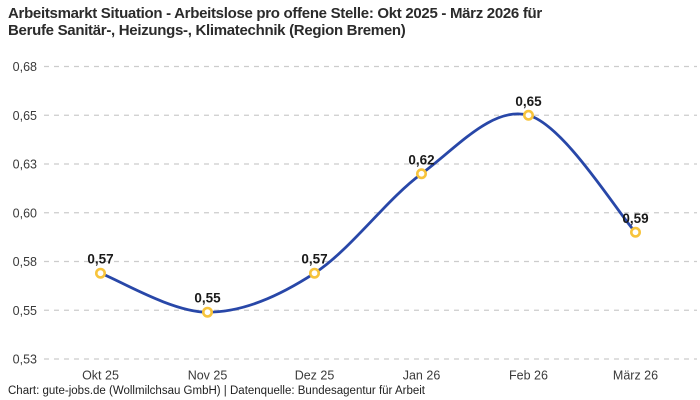 The height and width of the screenshot is (400, 700). What do you see at coordinates (528, 101) in the screenshot?
I see `data-point-label: 0,65` at bounding box center [528, 101].